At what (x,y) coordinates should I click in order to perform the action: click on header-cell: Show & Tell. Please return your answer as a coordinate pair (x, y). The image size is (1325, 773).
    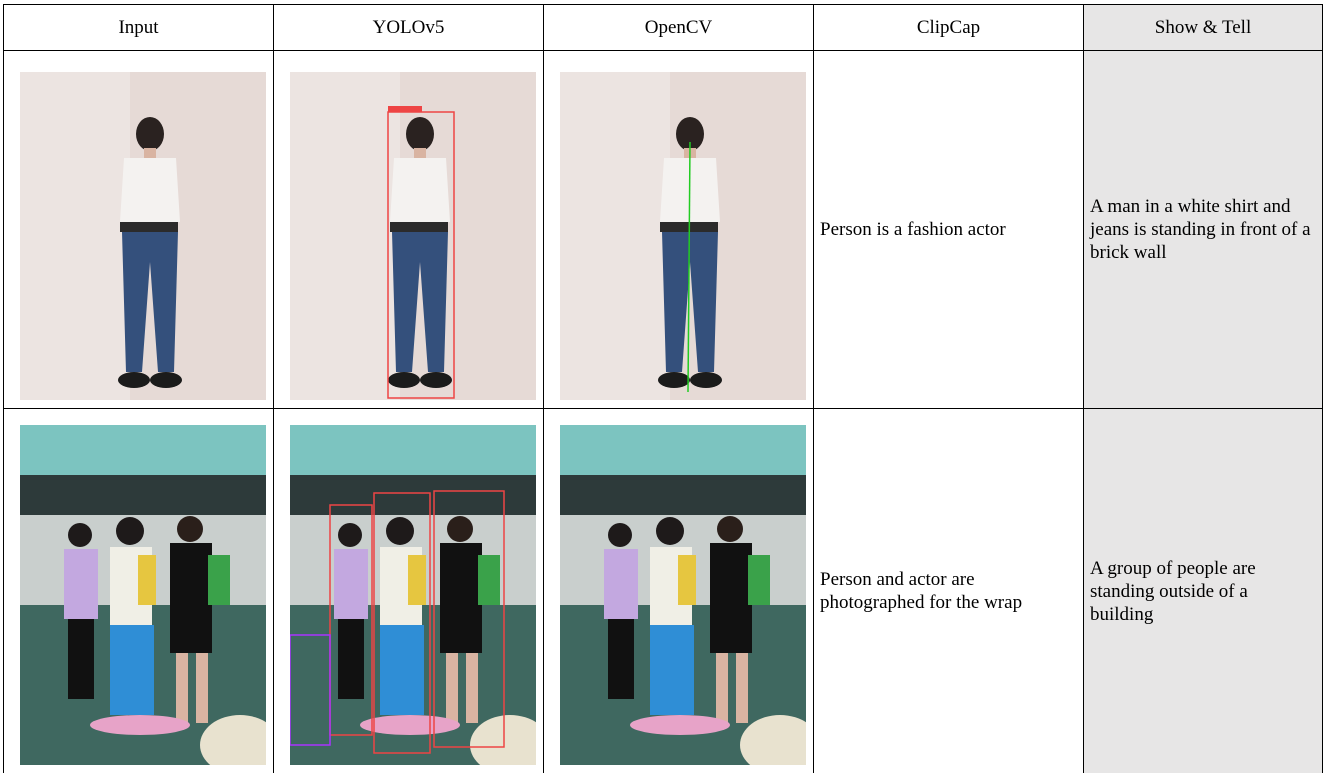
    Looking at the image, I should click on (1203, 27).